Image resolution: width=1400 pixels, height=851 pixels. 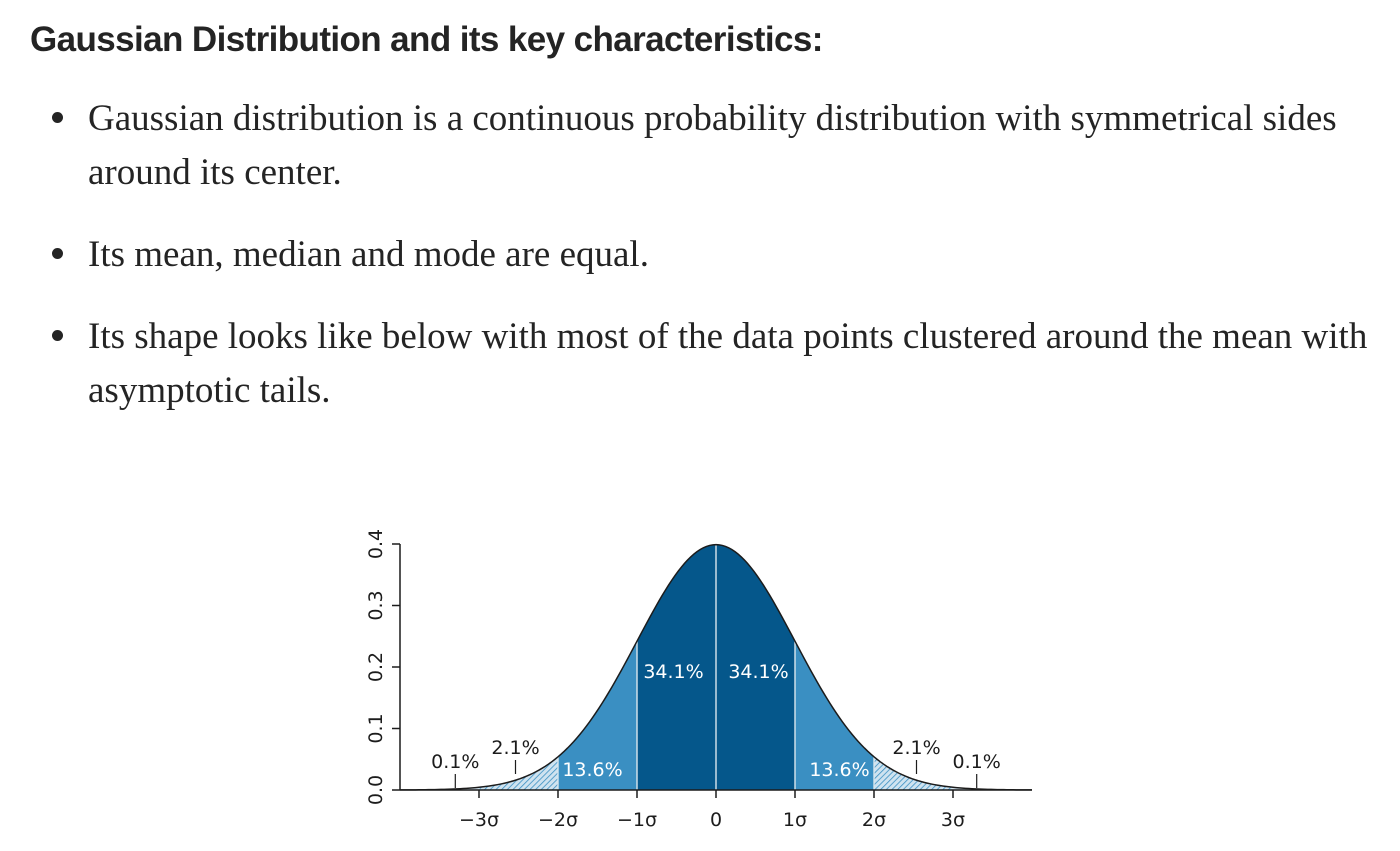 I want to click on y-tick-label: 0.0, so click(x=376, y=790).